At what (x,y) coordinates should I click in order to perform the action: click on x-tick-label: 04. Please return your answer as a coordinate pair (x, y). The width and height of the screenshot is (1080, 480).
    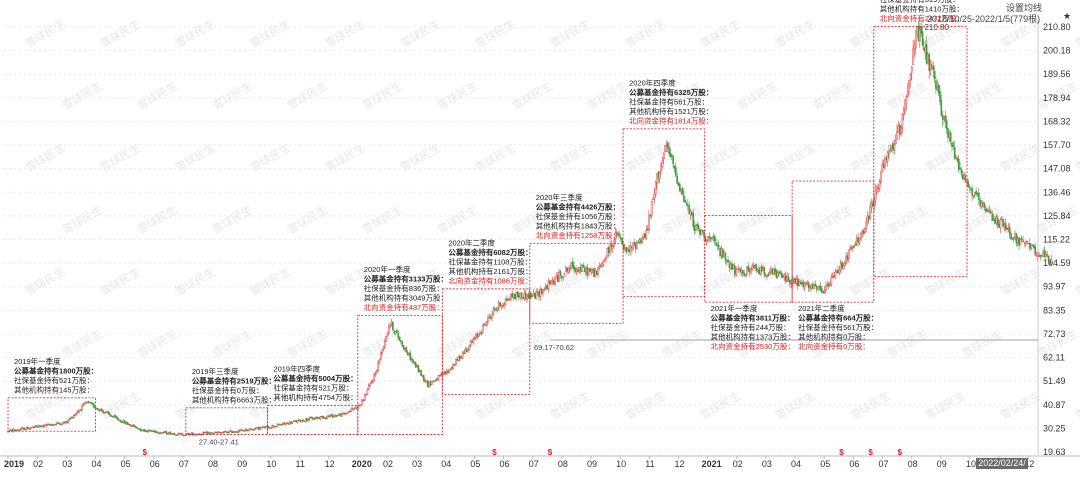
    Looking at the image, I should click on (796, 464).